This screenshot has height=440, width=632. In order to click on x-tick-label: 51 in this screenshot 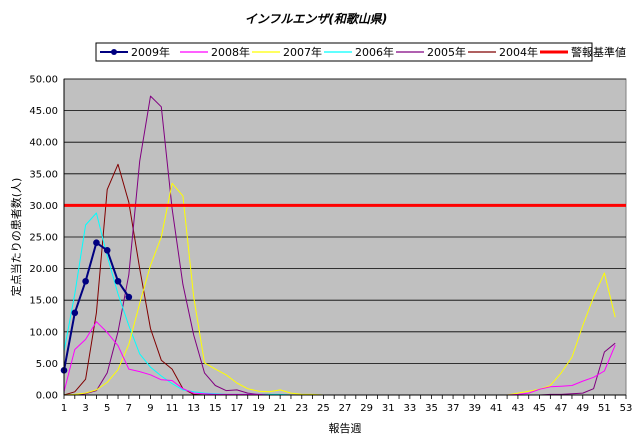, I will do `click(604, 408)`.